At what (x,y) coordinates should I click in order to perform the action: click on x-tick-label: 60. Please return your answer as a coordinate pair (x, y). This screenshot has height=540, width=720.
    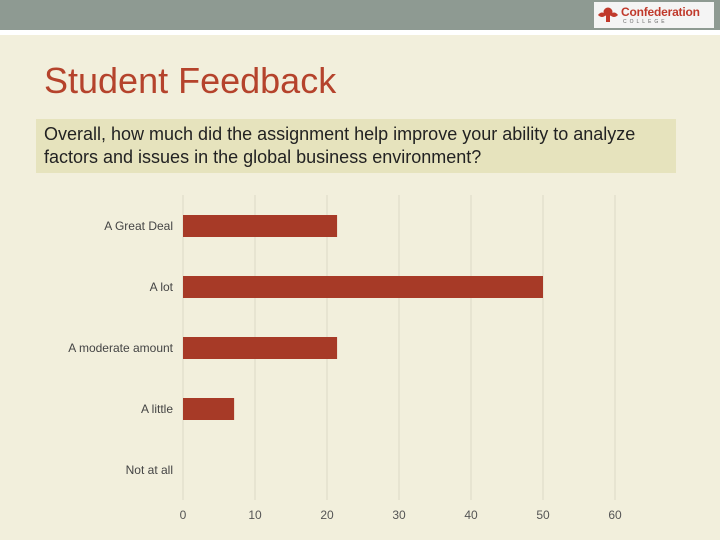
    Looking at the image, I should click on (615, 515).